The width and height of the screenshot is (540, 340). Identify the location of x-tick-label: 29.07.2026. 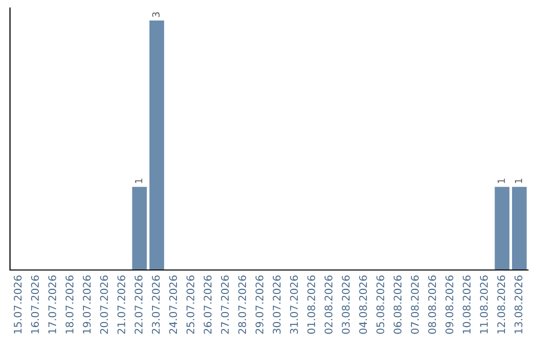
(260, 305).